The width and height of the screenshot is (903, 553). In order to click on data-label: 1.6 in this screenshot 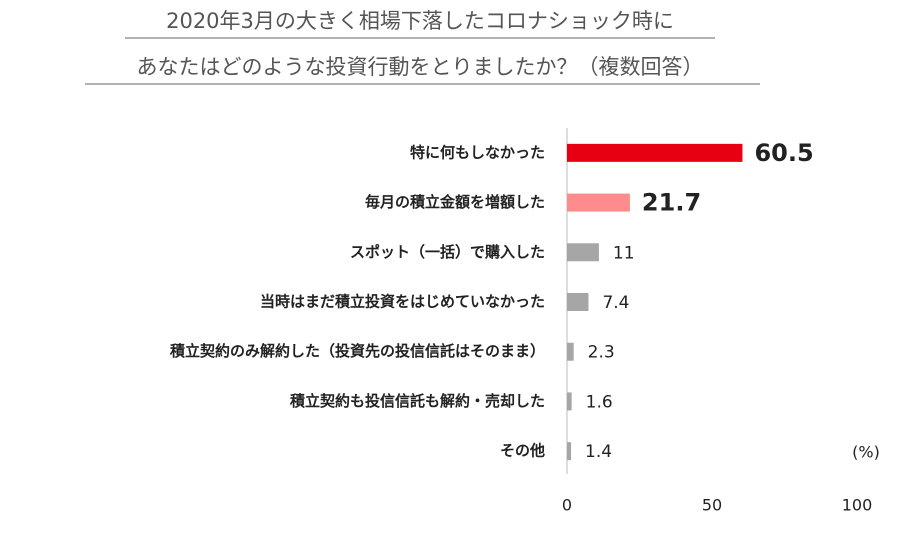, I will do `click(599, 402)`.